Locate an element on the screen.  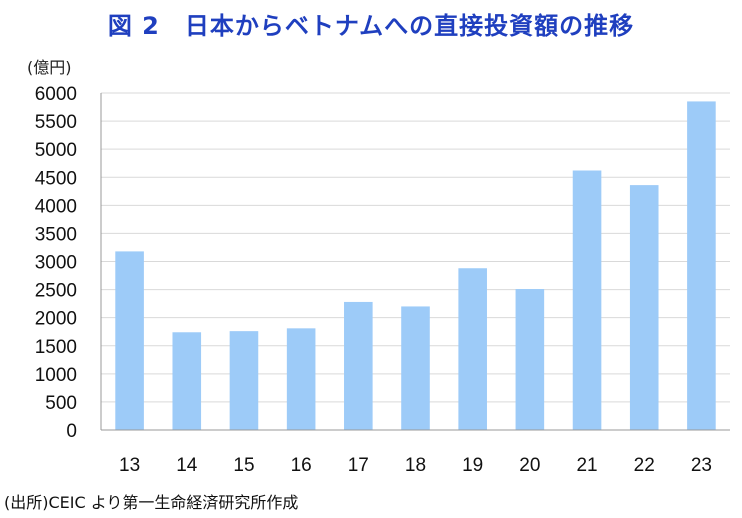
y-tick-label: 1500 is located at coordinates (56, 347).